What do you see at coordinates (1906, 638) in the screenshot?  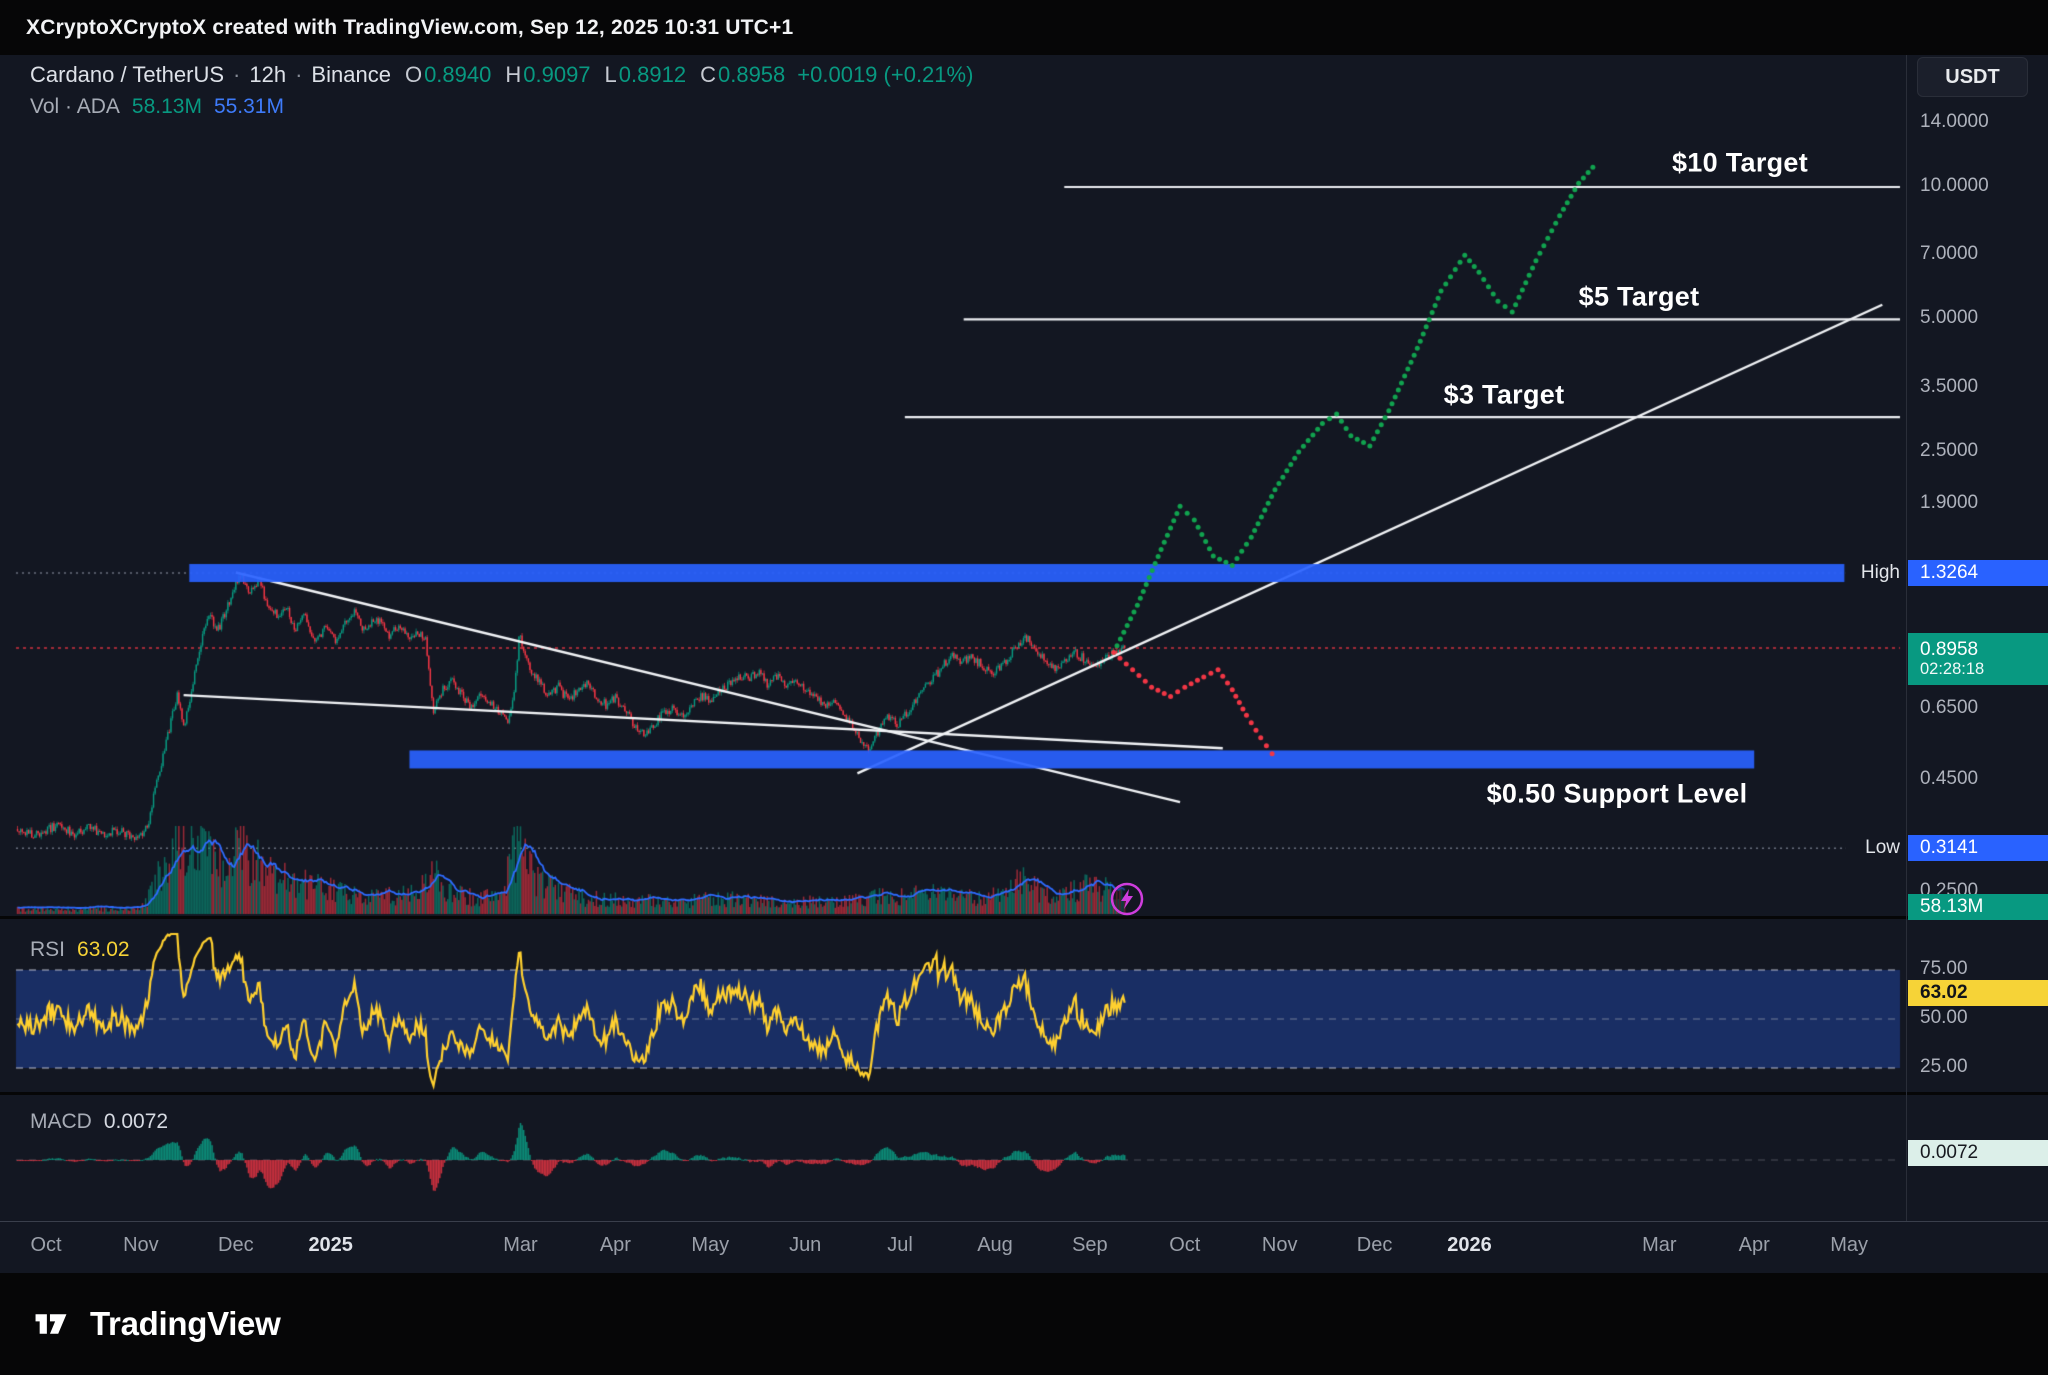 I see `axis-border` at bounding box center [1906, 638].